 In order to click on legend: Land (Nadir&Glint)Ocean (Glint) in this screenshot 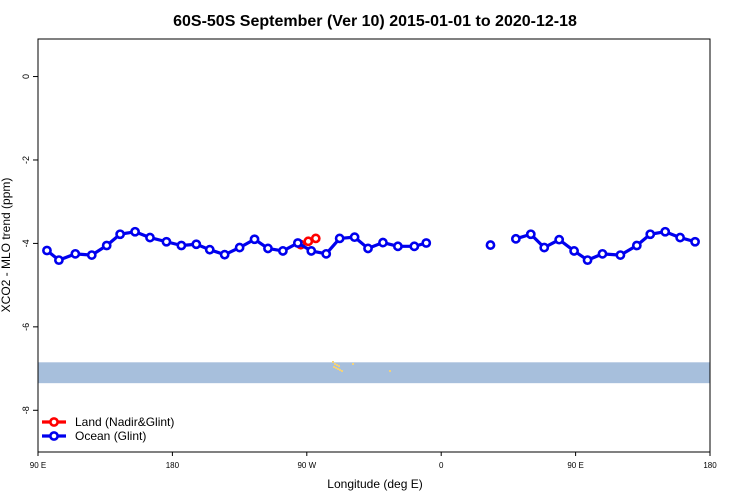, I will do `click(108, 429)`.